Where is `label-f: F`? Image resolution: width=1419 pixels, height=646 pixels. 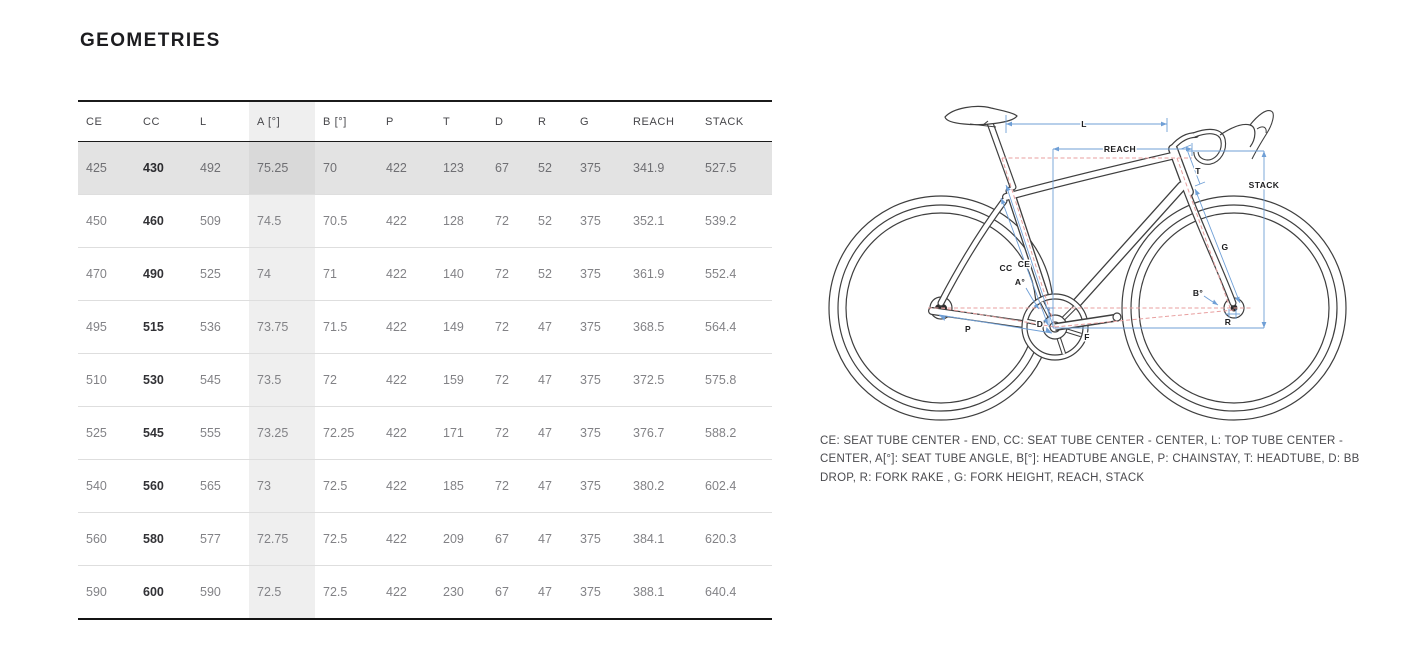
label-f: F is located at coordinates (1087, 337).